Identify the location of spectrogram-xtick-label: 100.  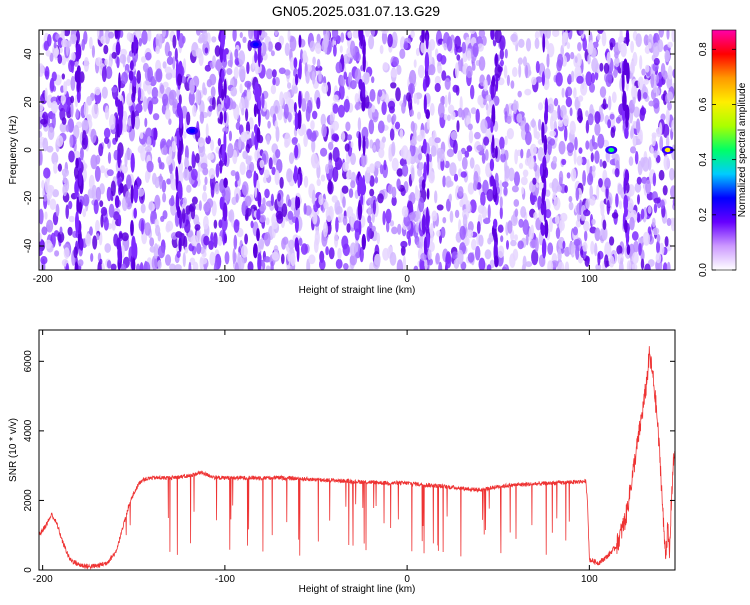
(589, 279).